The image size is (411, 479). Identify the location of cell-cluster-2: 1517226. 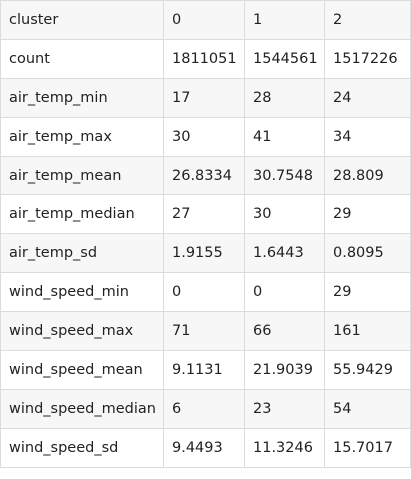
(367, 58).